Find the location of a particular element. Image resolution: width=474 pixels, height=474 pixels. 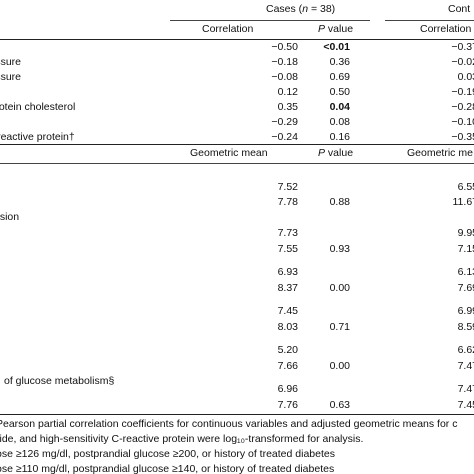

table-row: 7.76 0.63 7.45 is located at coordinates (237, 405).